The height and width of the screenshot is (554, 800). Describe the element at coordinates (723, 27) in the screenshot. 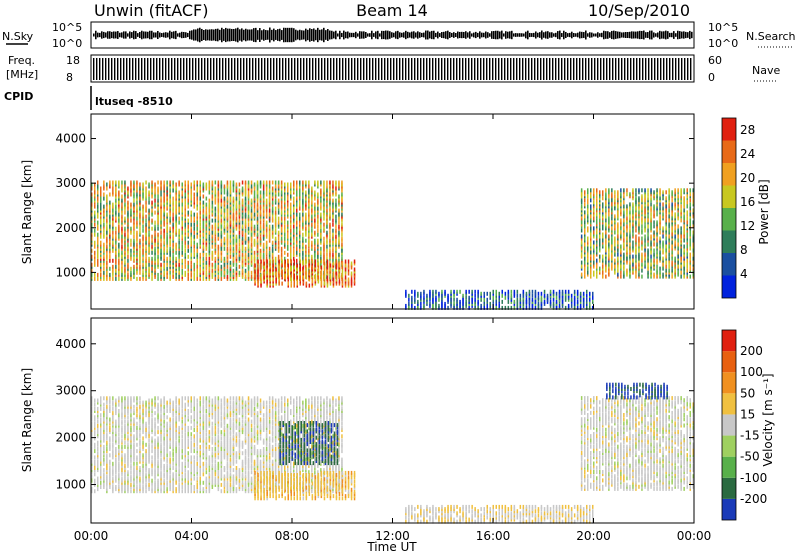

I see `nsearch-tick-high: 10^5` at that location.